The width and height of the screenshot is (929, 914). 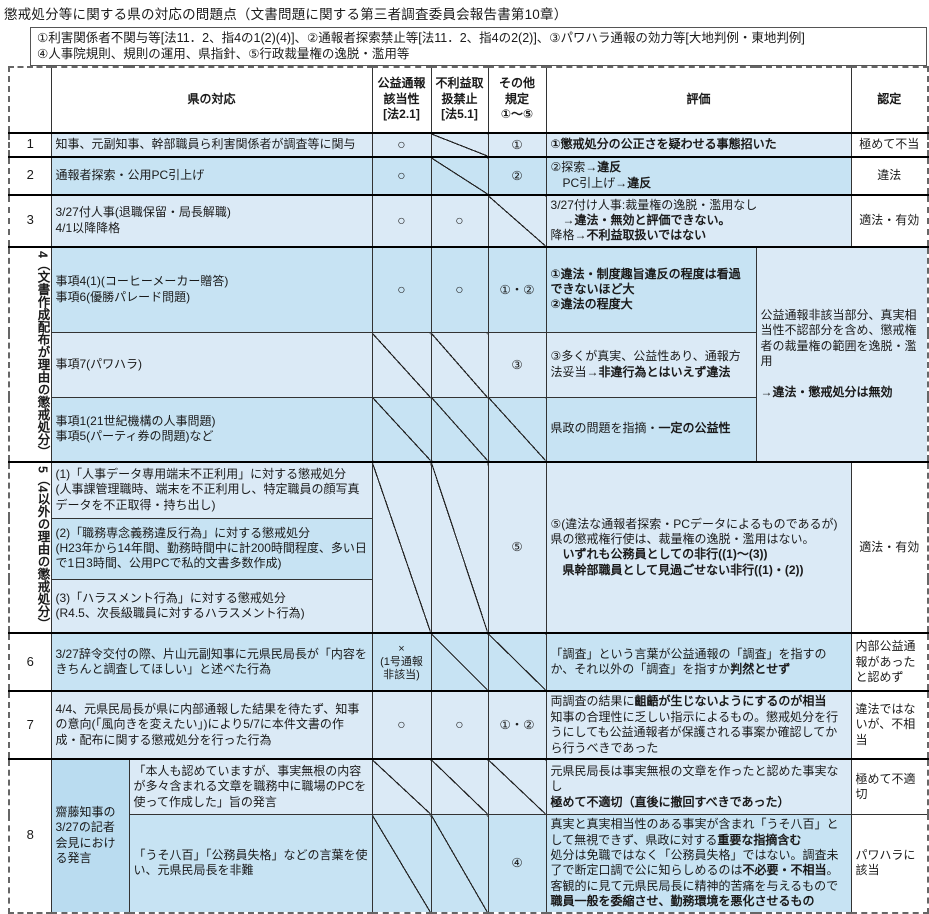 What do you see at coordinates (250, 864) in the screenshot?
I see `row-8-sub-2-response: 「うそ八百」「公務員失格」などの言葉を使い、元県民局長を非難` at bounding box center [250, 864].